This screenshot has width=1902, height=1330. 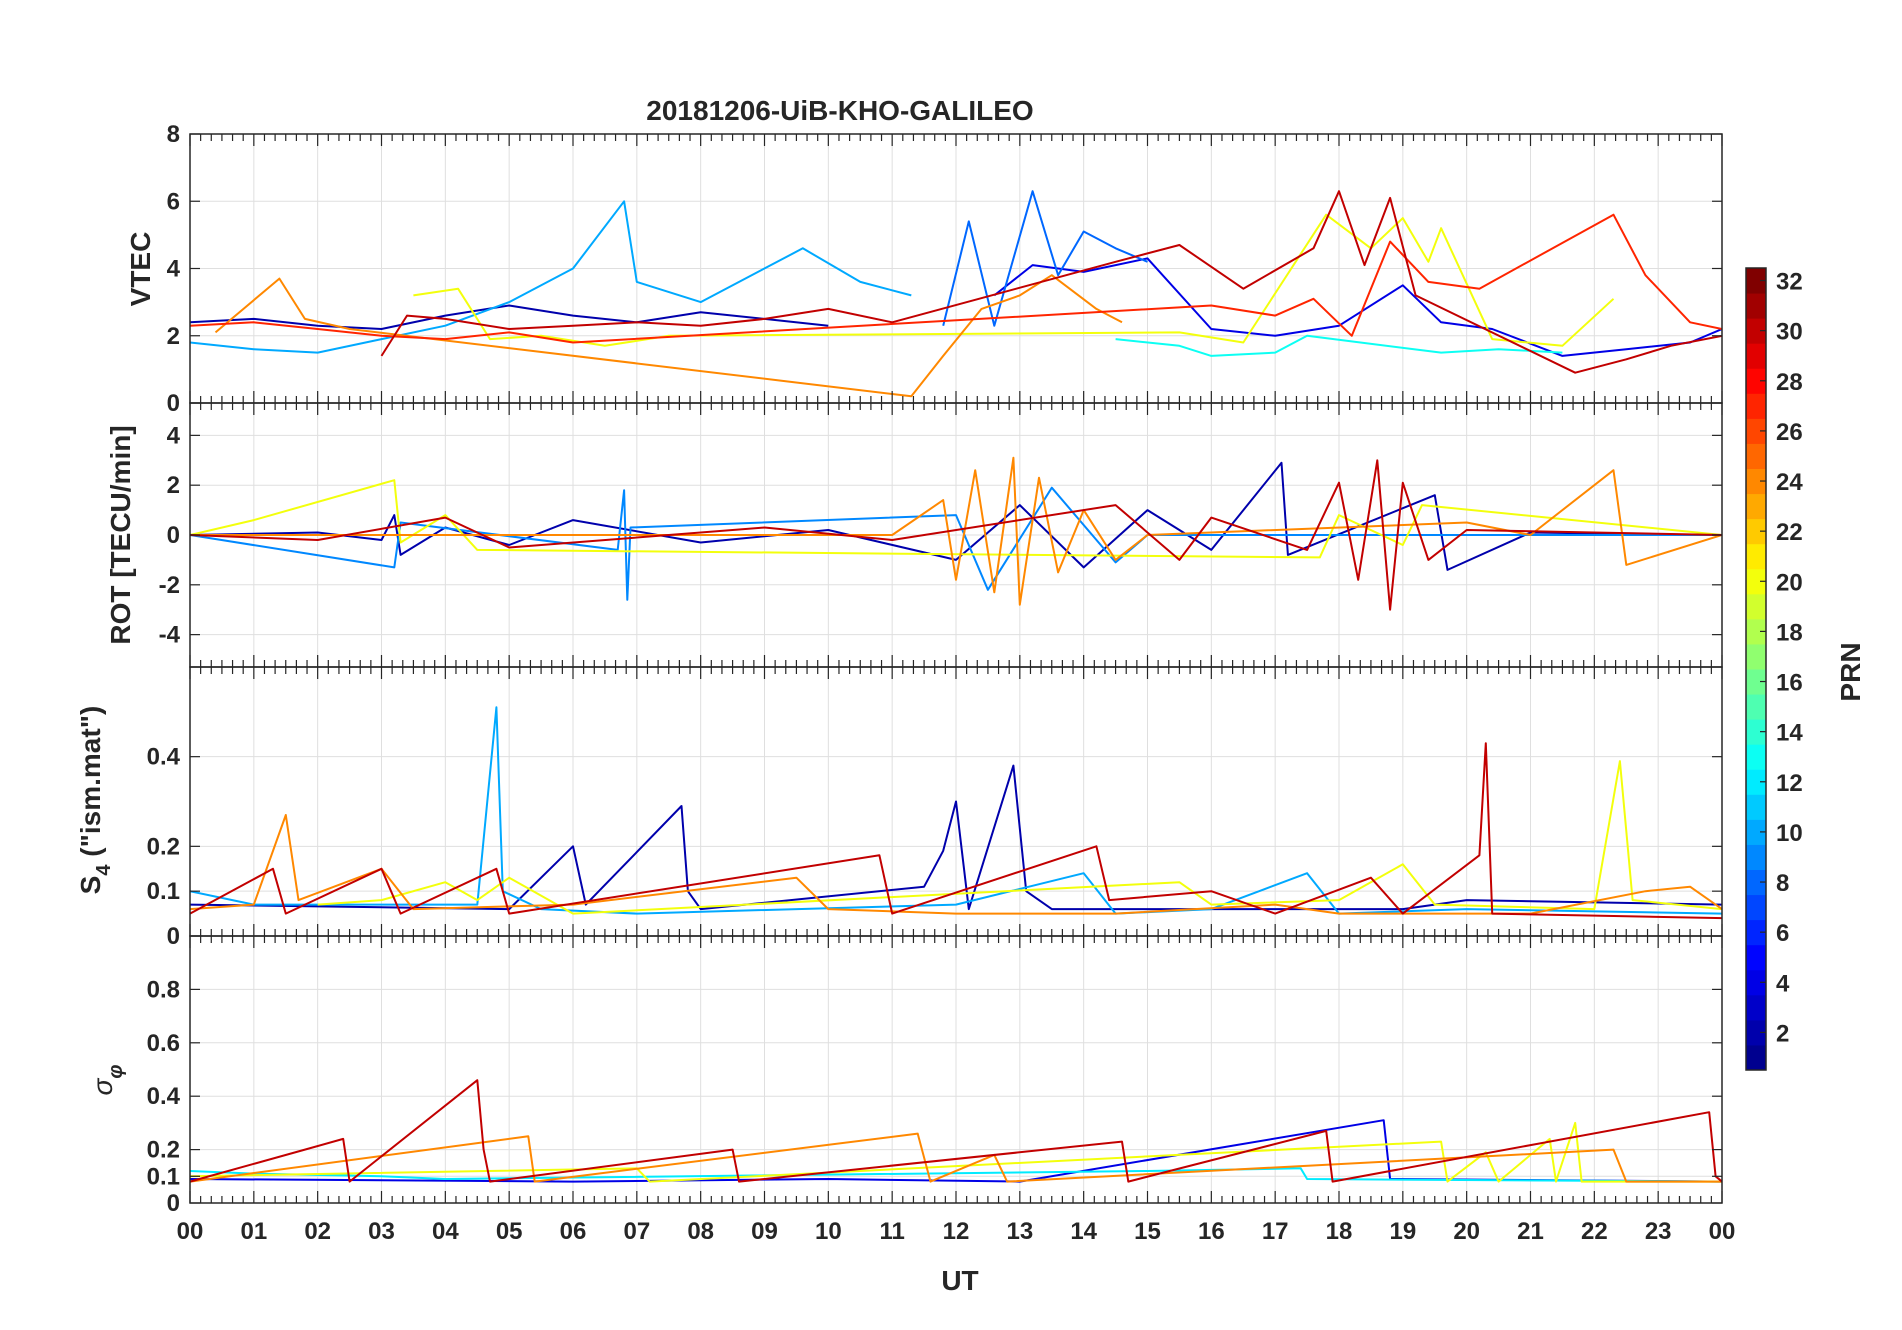 What do you see at coordinates (1789, 382) in the screenshot?
I see `colorbar-tick-label: 28` at bounding box center [1789, 382].